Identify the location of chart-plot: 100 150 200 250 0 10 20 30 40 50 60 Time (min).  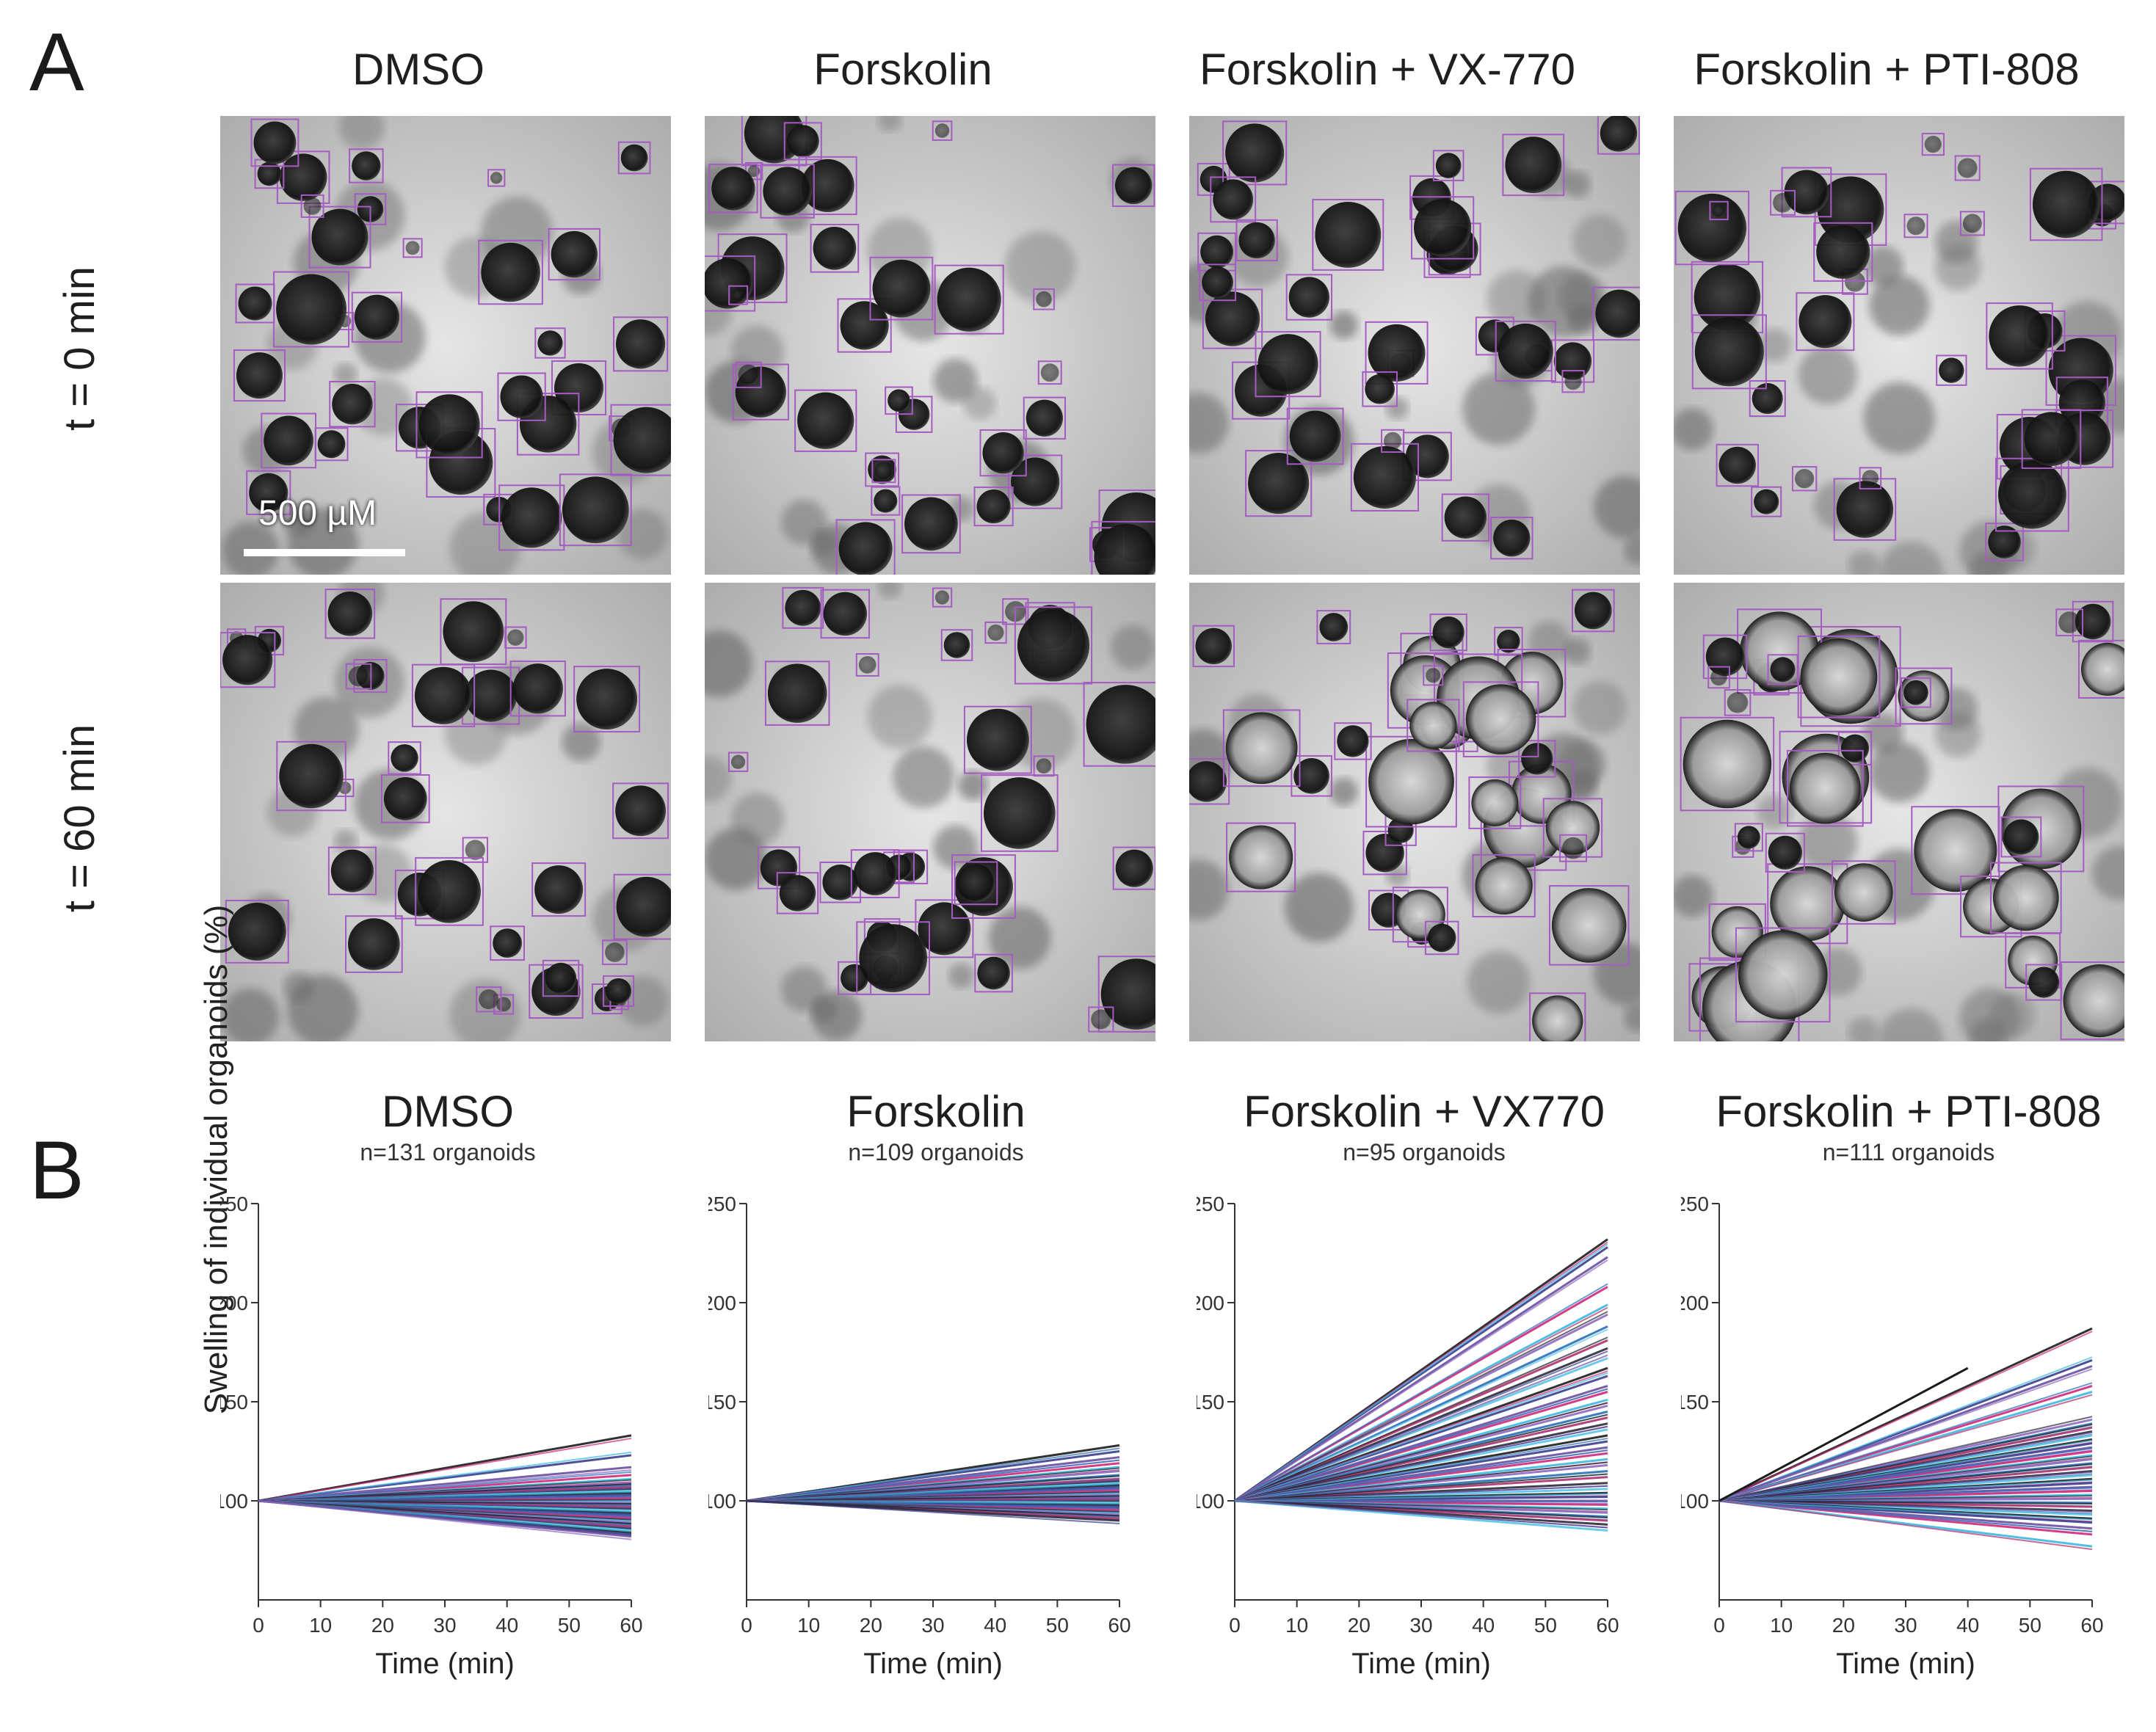
(1408, 1436).